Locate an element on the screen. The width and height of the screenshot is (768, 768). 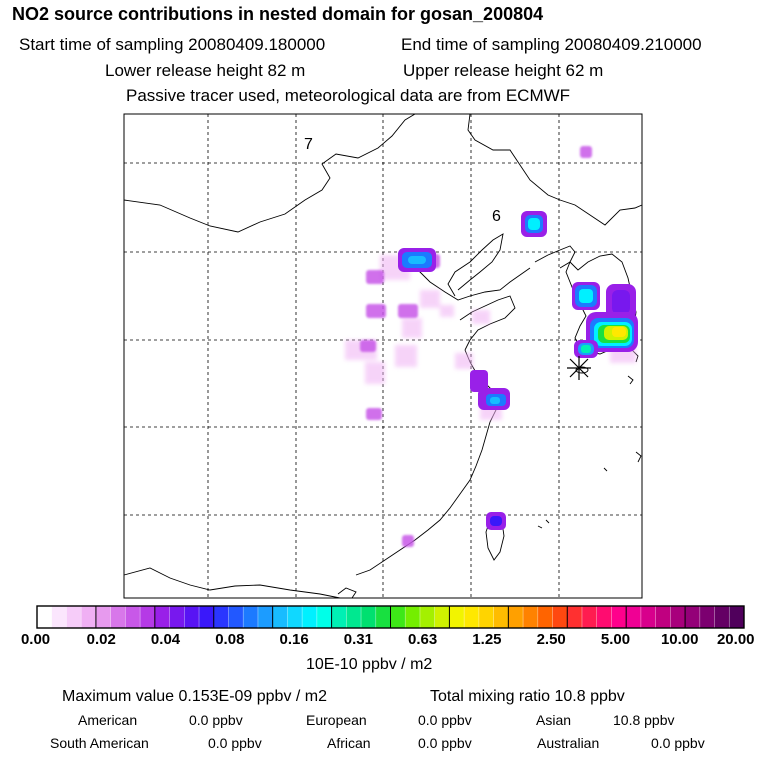
european-label: European is located at coordinates (336, 720).